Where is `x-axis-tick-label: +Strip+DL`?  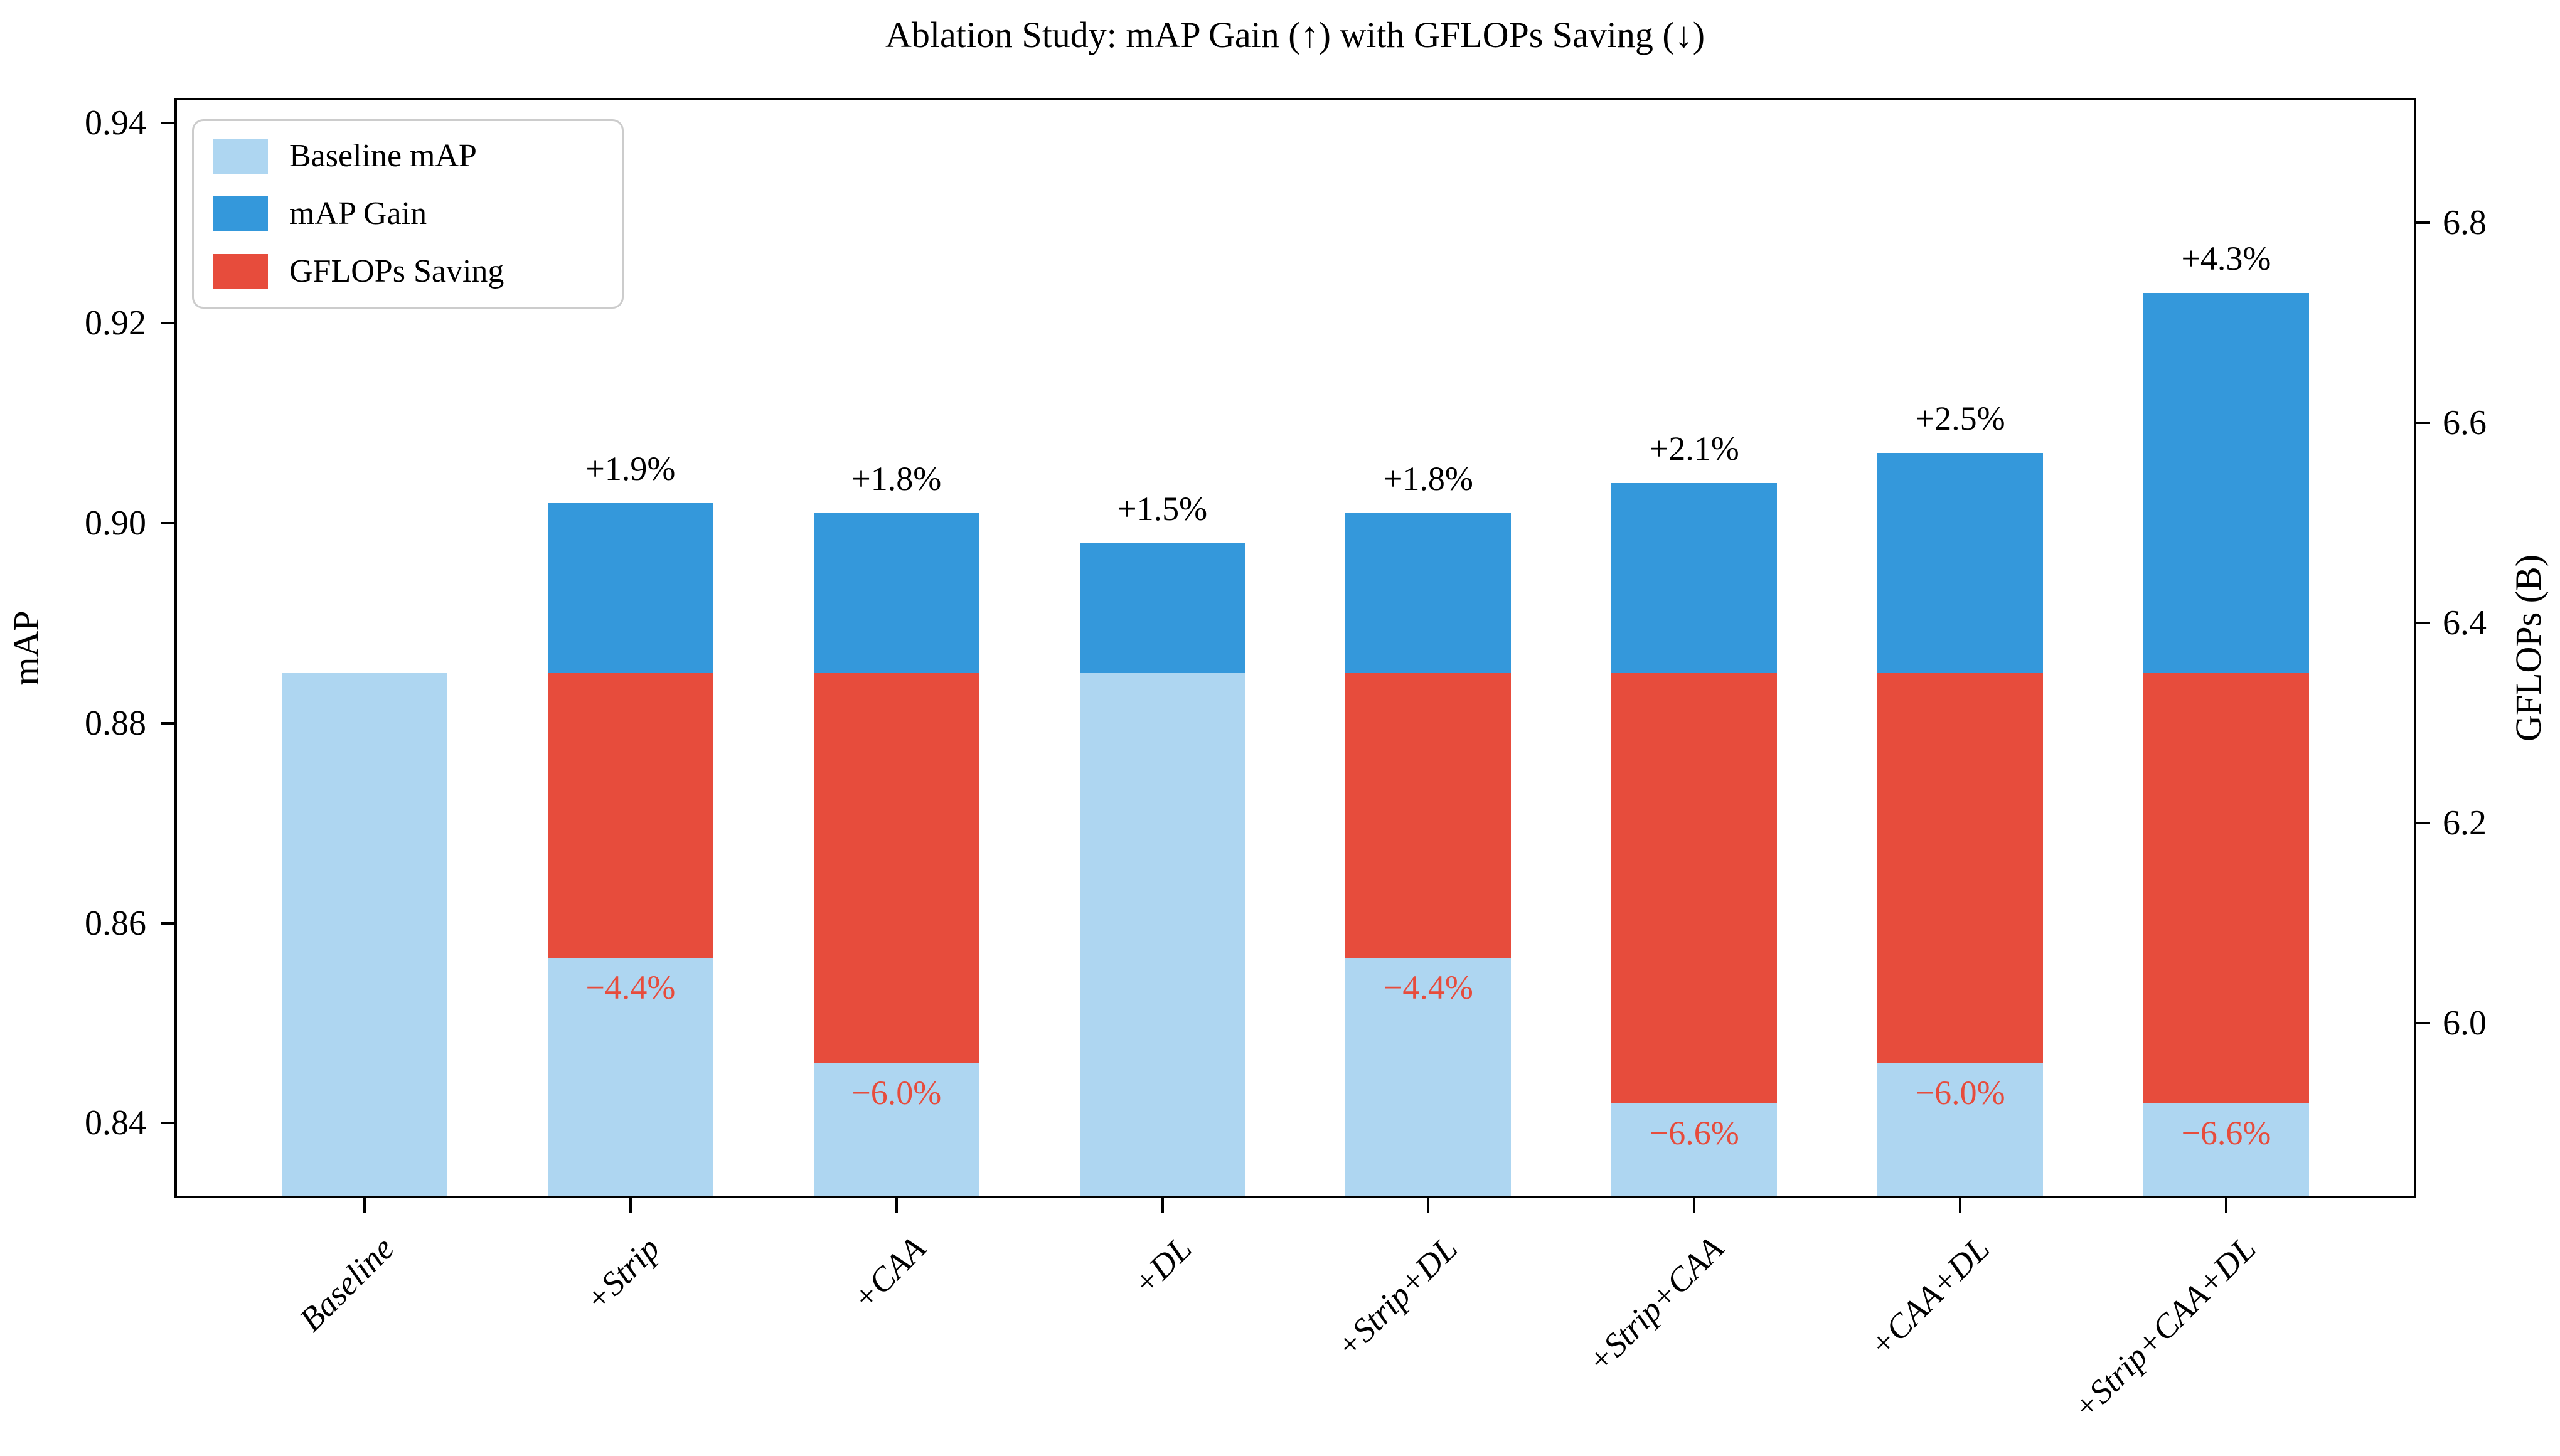
x-axis-tick-label: +Strip+DL is located at coordinates (1396, 1297).